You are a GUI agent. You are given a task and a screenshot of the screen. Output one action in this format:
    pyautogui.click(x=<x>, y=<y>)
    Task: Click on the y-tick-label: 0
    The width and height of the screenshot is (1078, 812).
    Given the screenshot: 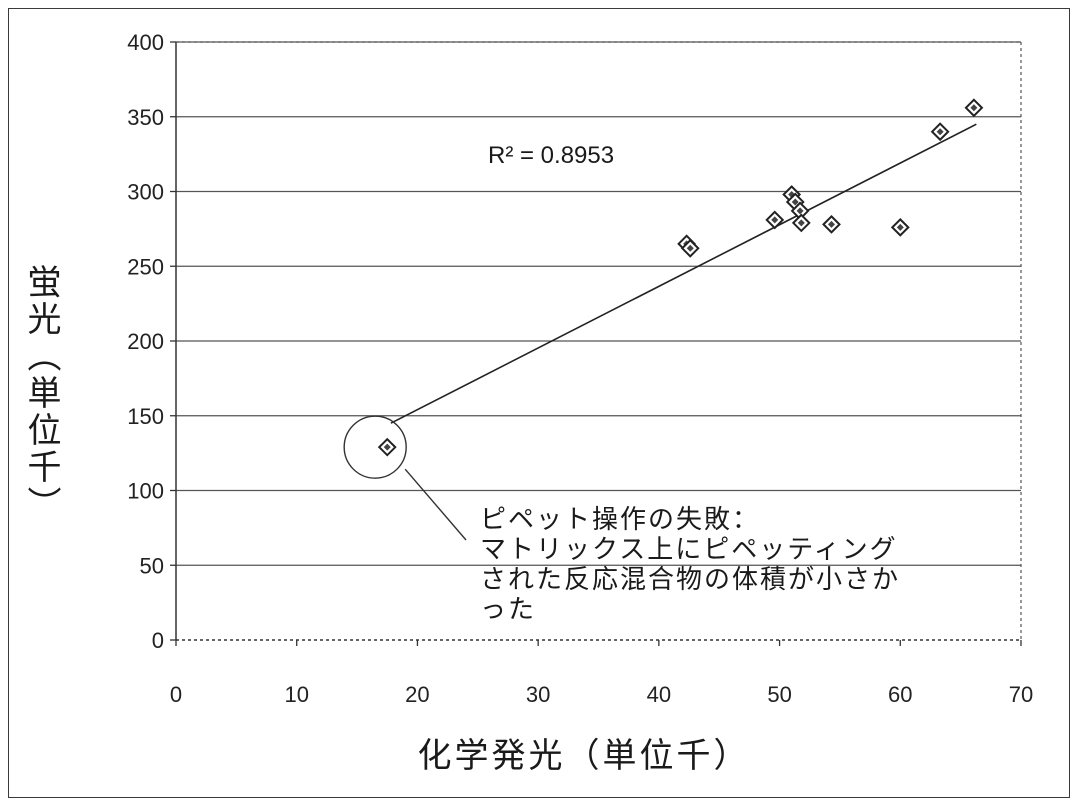 What is the action you would take?
    pyautogui.click(x=158, y=640)
    